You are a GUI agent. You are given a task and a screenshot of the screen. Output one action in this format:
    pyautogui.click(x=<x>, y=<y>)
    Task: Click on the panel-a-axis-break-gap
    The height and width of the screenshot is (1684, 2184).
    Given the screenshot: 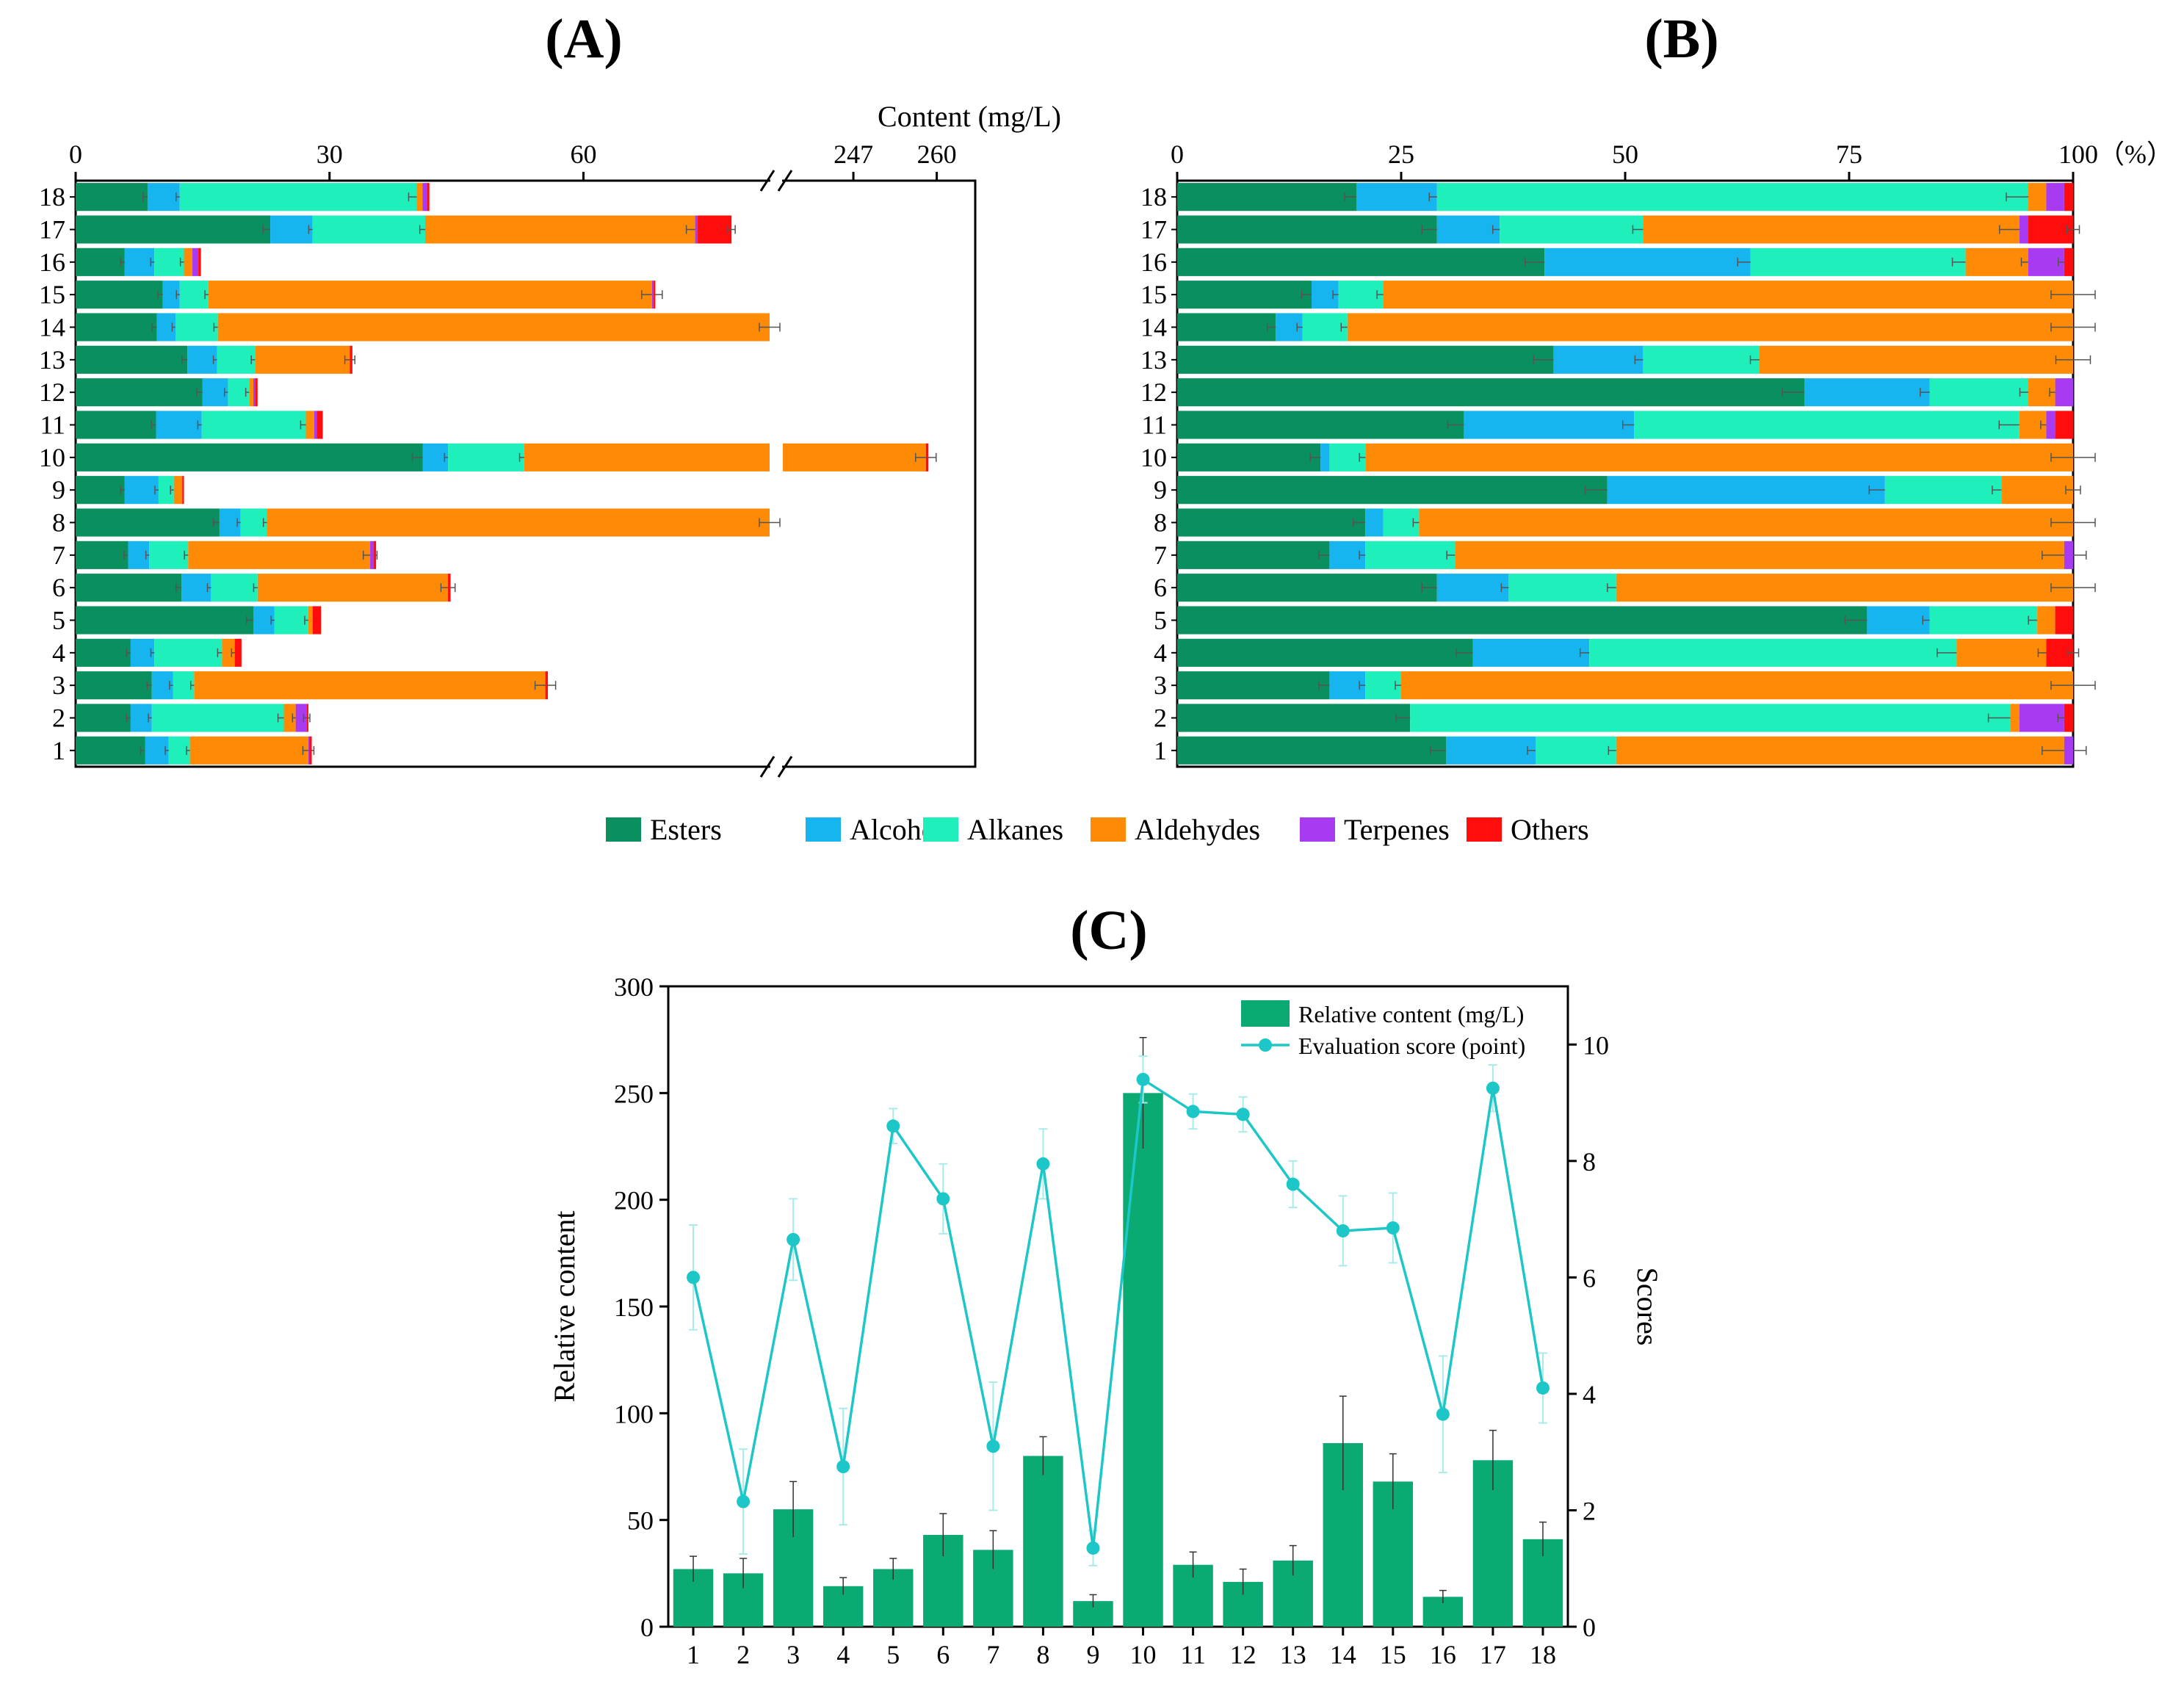 What is the action you would take?
    pyautogui.click(x=776, y=474)
    